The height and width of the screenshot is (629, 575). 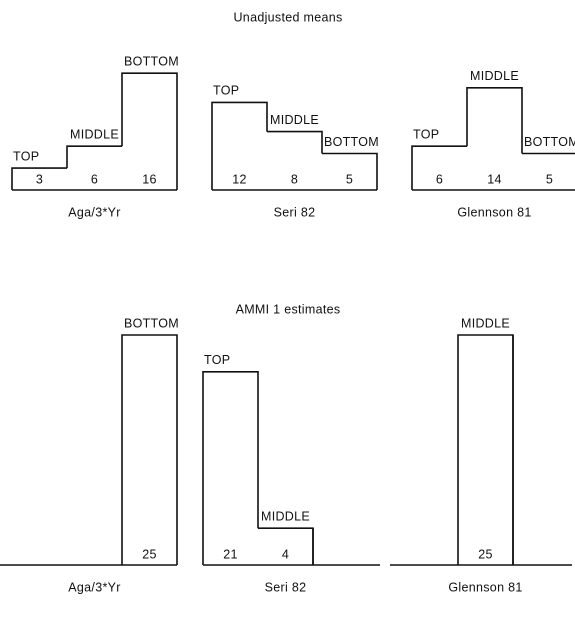 I want to click on panel-title: Unadjusted means, so click(x=287, y=17).